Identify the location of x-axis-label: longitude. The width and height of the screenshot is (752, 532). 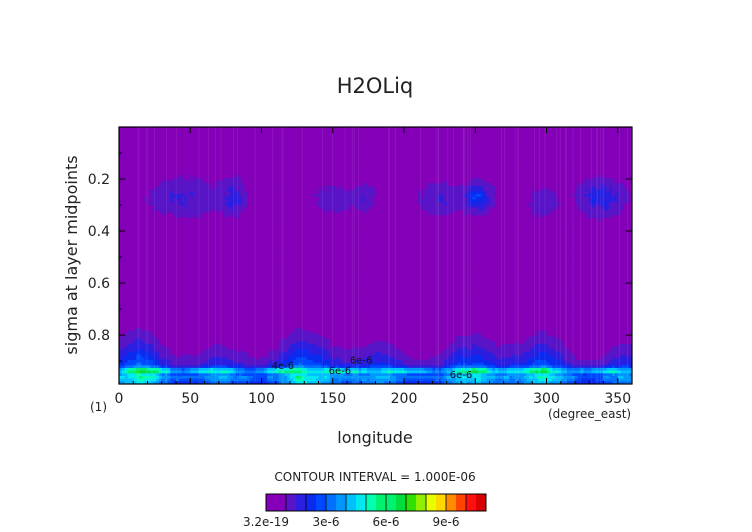
(374, 437).